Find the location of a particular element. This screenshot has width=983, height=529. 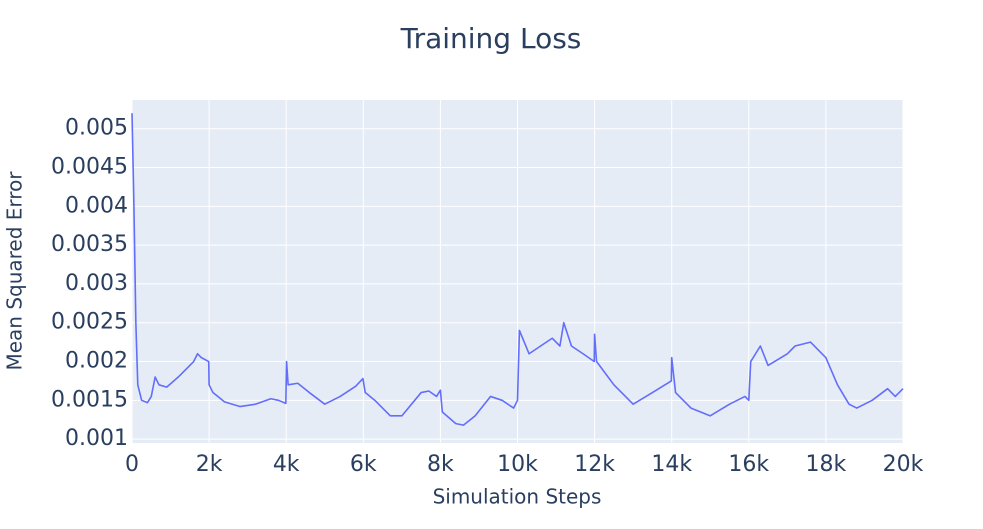

y-tick-label: 0.004 is located at coordinates (96, 205).